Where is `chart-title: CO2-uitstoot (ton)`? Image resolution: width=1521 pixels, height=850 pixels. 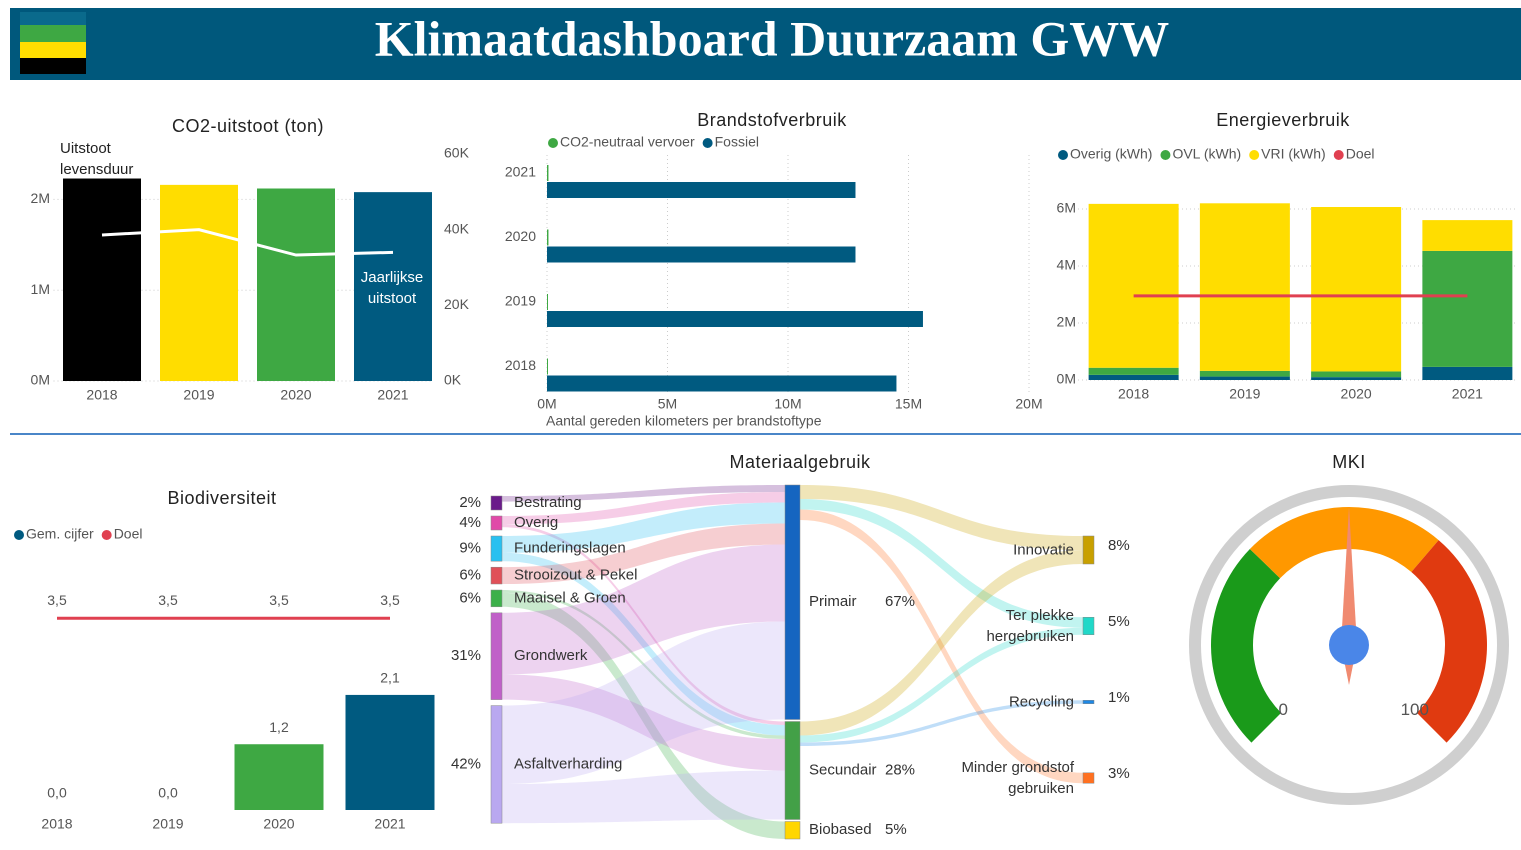 chart-title: CO2-uitstoot (ton) is located at coordinates (248, 126).